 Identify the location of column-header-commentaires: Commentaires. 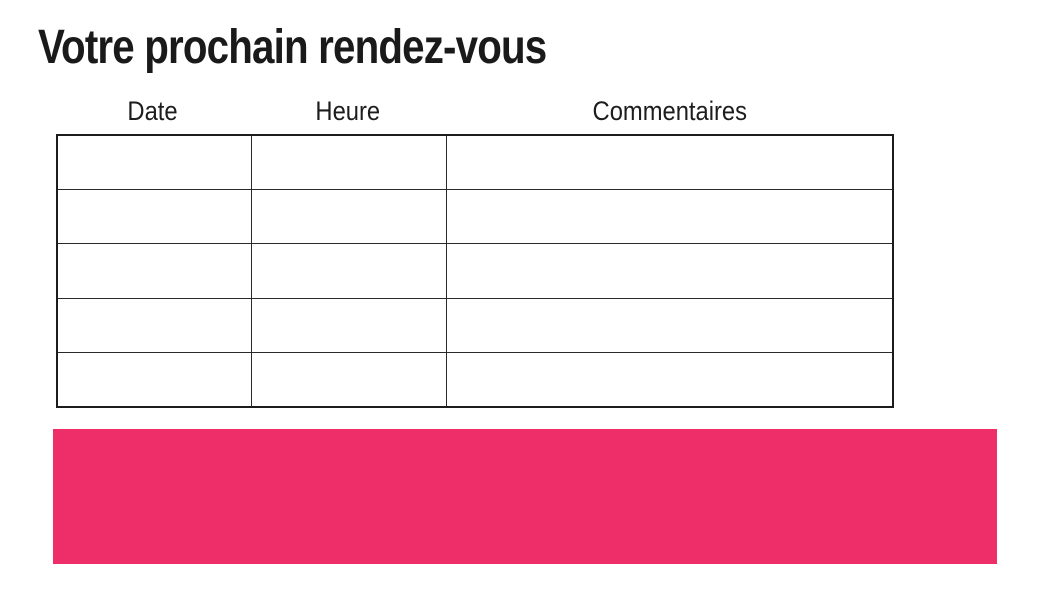
(669, 111).